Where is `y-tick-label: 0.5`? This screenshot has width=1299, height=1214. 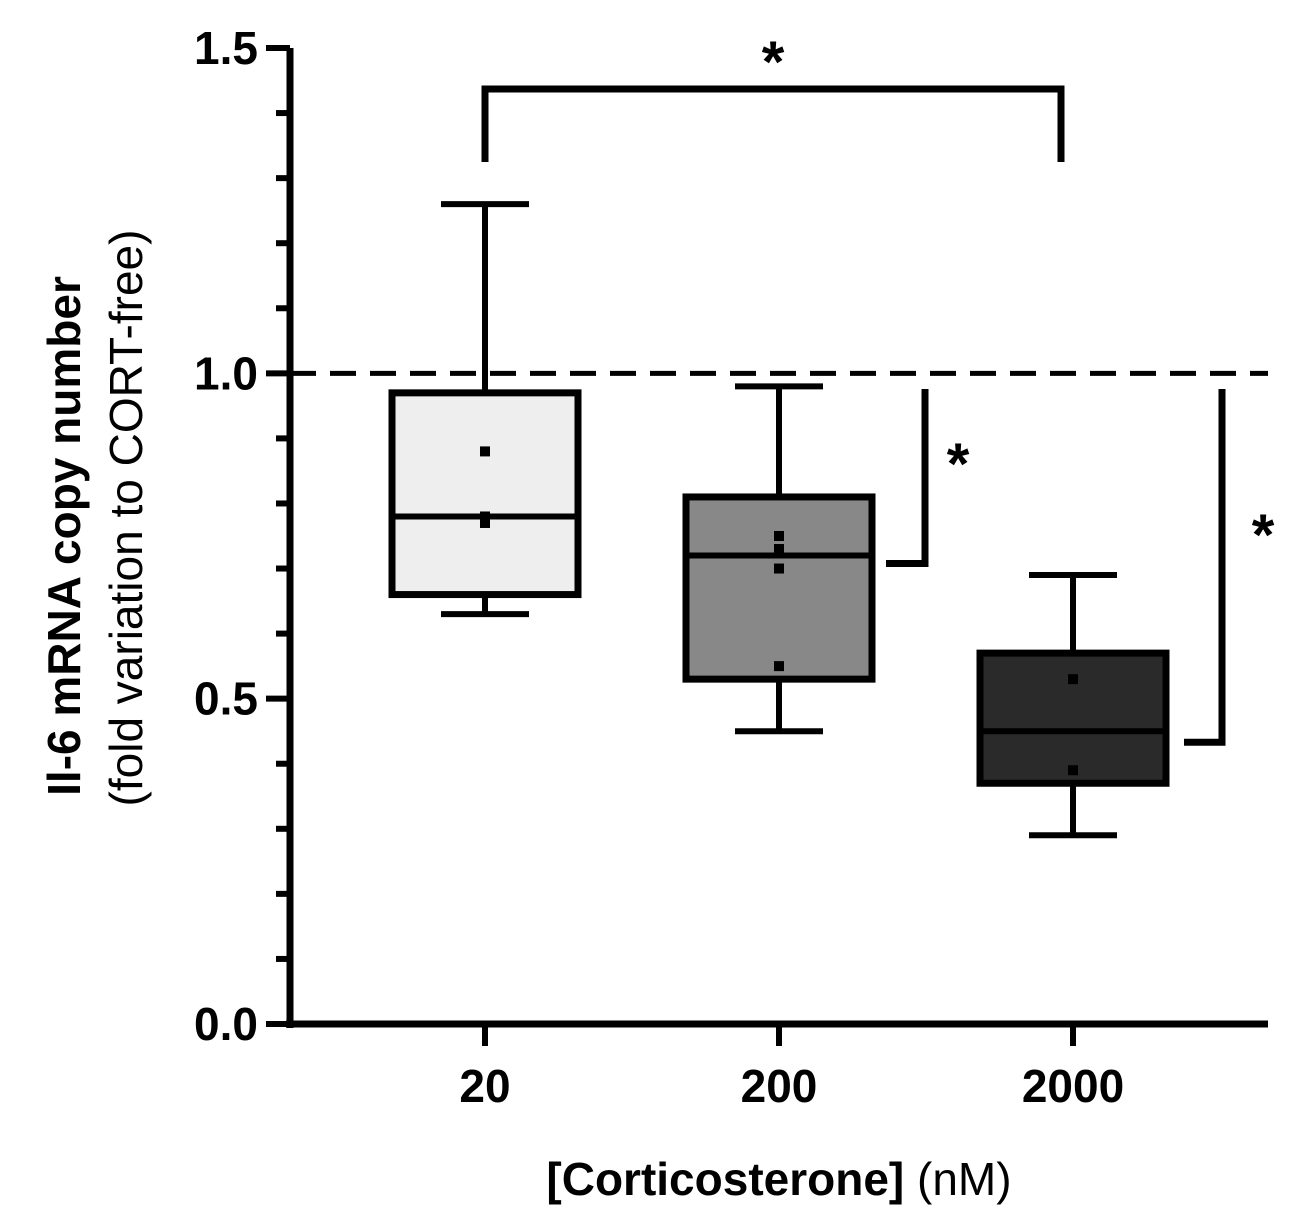
y-tick-label: 0.5 is located at coordinates (226, 699).